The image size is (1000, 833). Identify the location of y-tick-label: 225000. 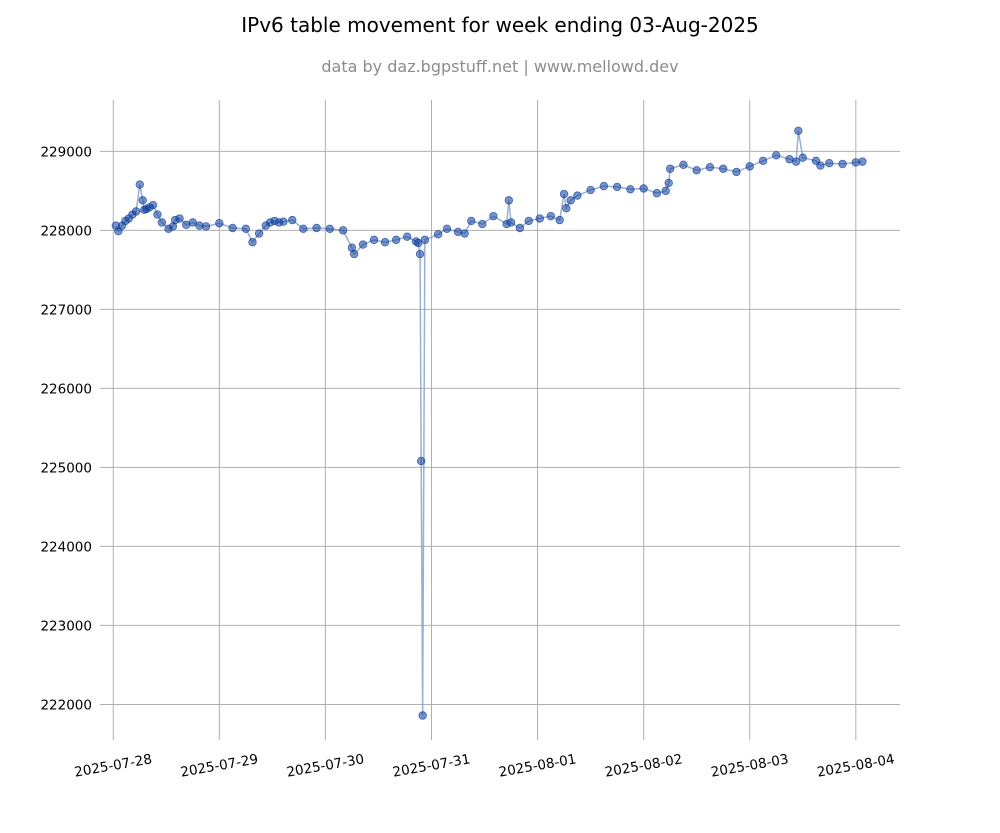
(66, 468).